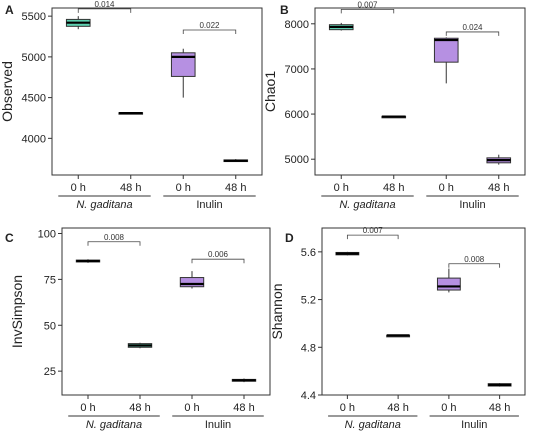 The height and width of the screenshot is (438, 550). What do you see at coordinates (34, 99) in the screenshot?
I see `y-tick-label: 4500` at bounding box center [34, 99].